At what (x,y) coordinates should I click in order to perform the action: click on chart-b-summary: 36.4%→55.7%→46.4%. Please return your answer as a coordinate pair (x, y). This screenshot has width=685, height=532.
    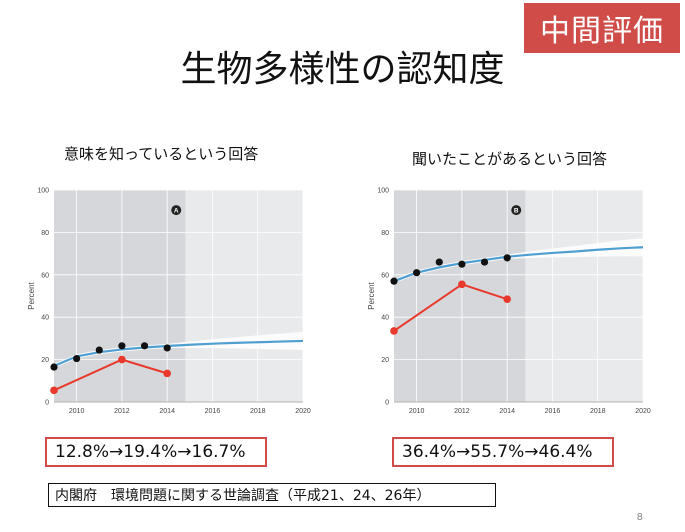
    Looking at the image, I should click on (503, 452).